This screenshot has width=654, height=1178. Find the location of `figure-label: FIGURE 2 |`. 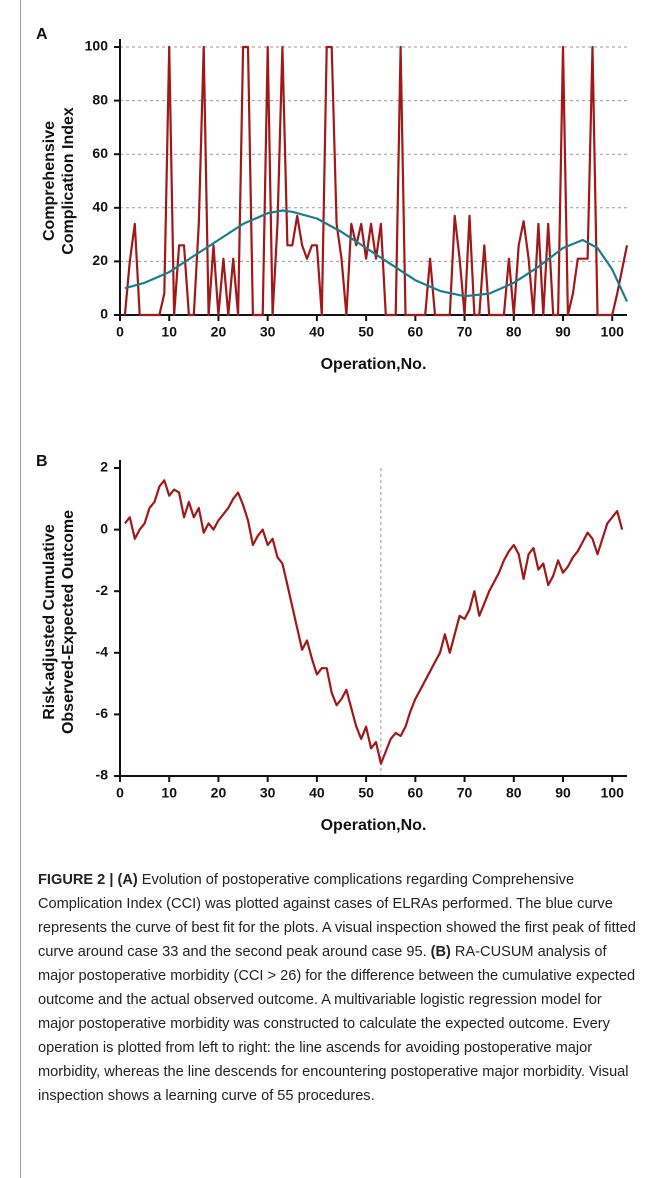

figure-label: FIGURE 2 | is located at coordinates (76, 880).